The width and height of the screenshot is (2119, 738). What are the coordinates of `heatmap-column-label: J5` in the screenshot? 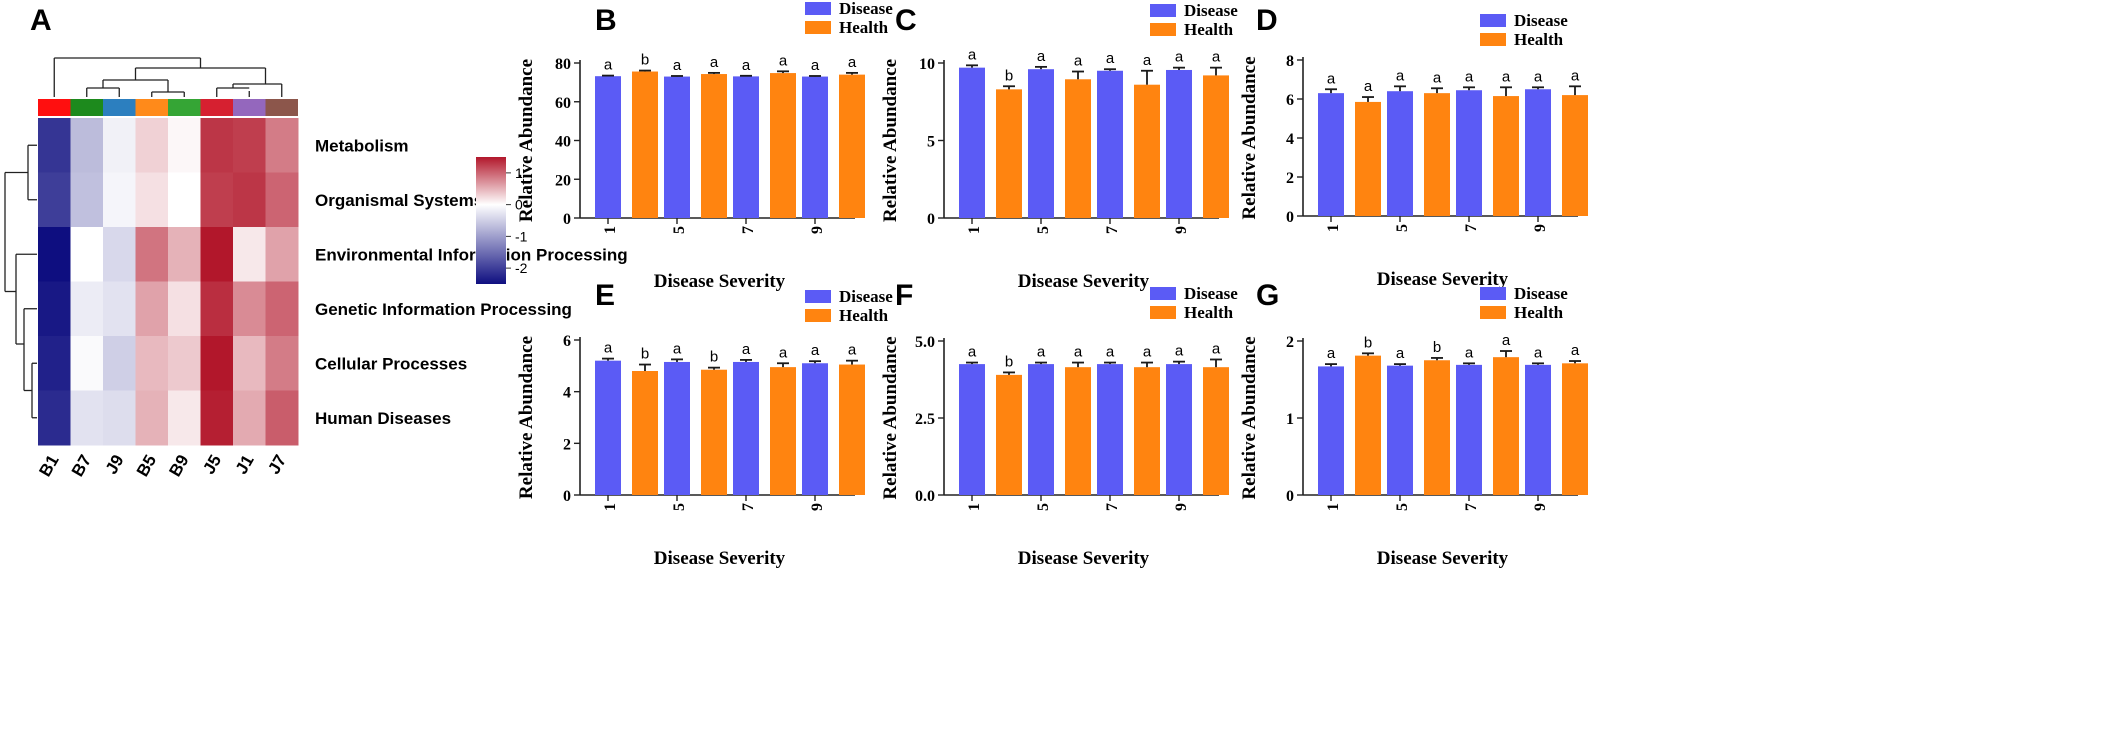 It's located at (212, 465).